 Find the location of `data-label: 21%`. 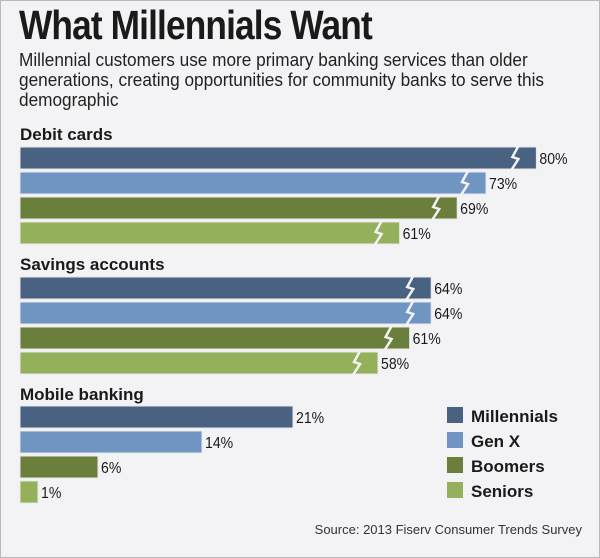

data-label: 21% is located at coordinates (310, 418).